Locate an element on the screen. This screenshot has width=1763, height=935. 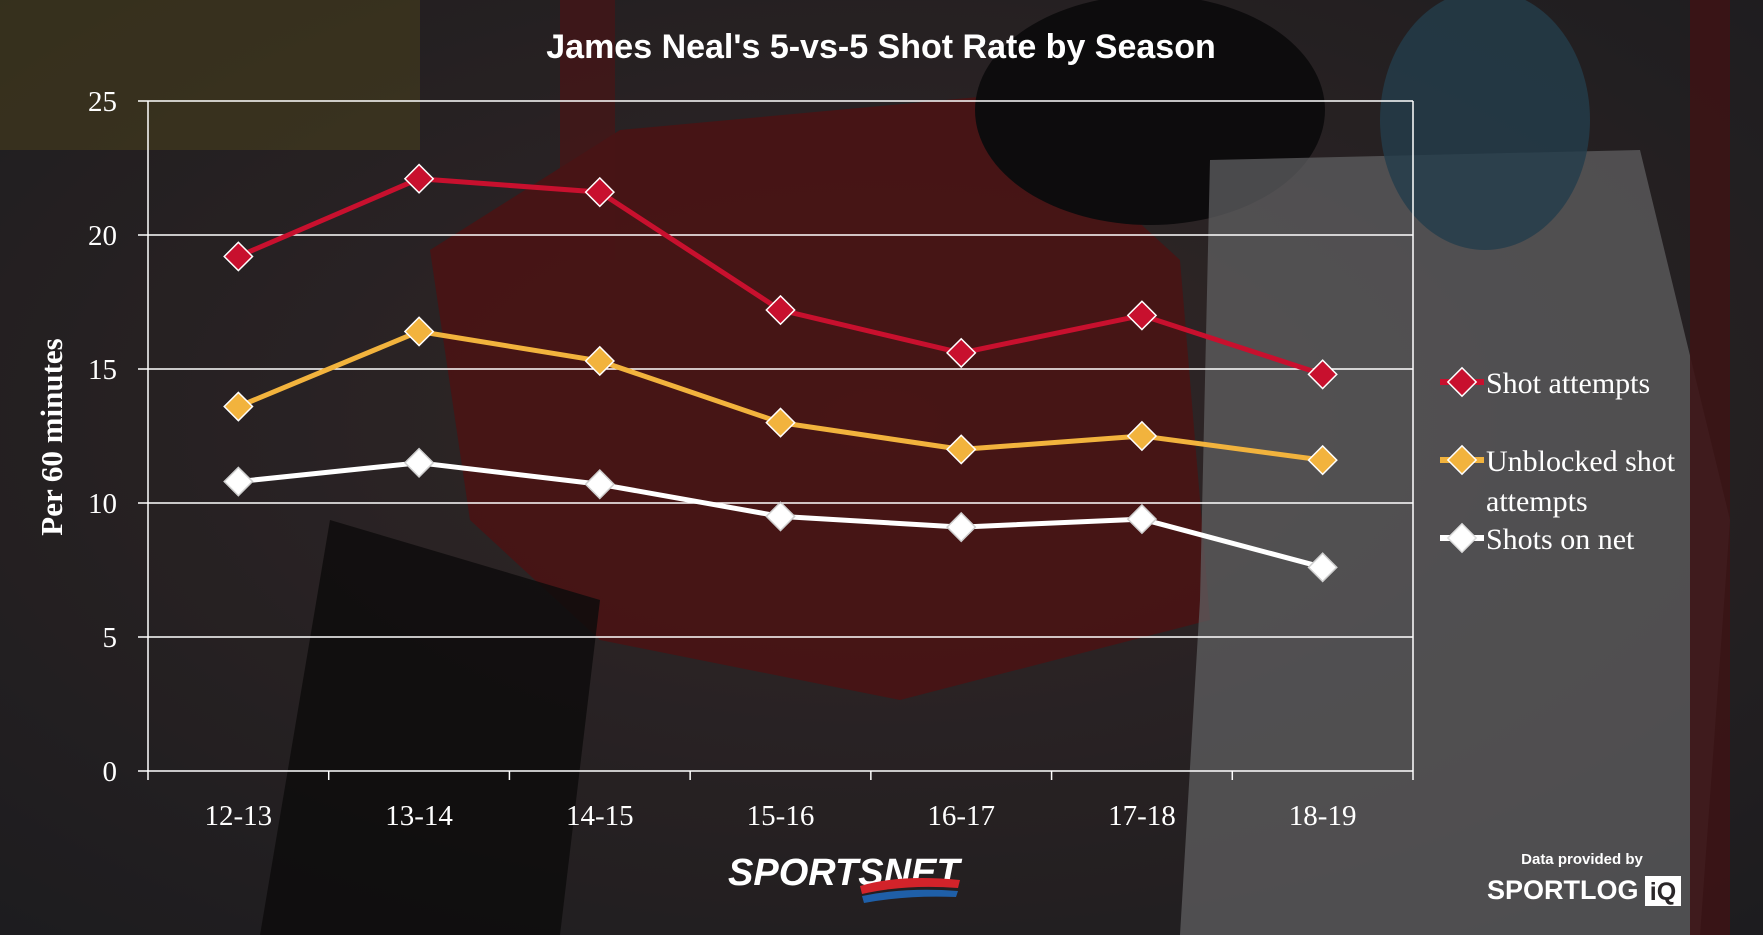
y-axis-label: Per 60 minutes is located at coordinates (51, 436).